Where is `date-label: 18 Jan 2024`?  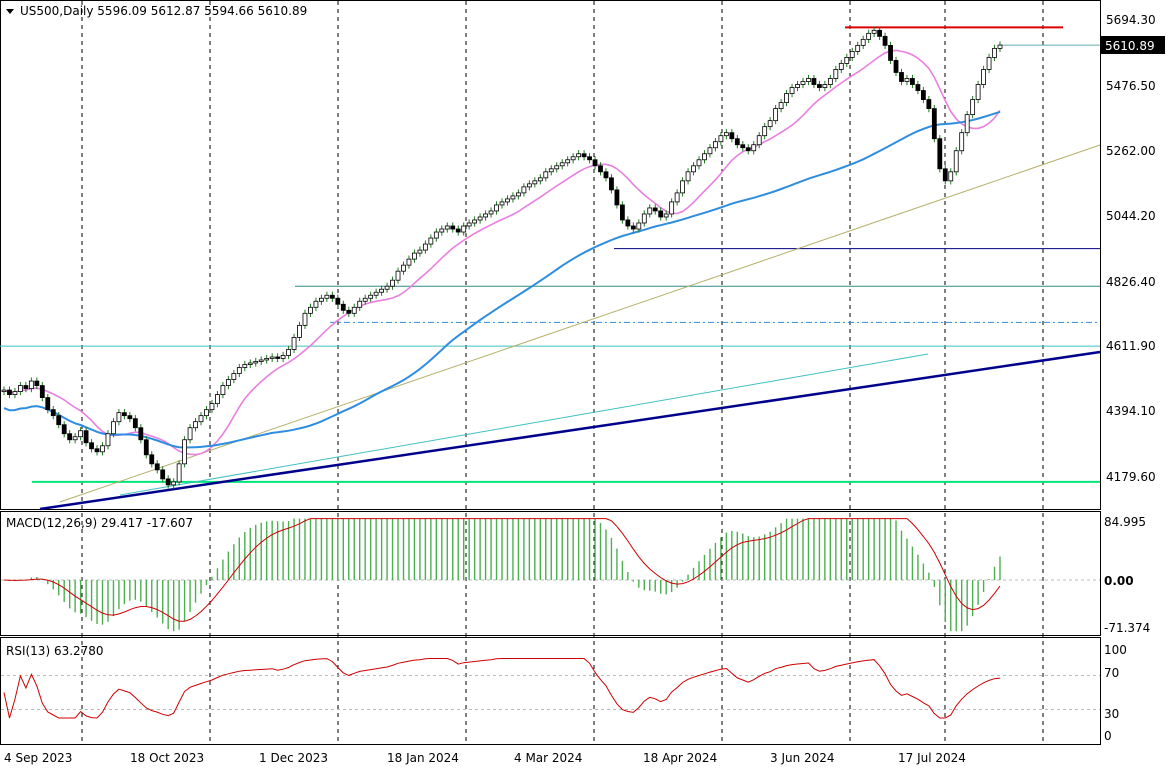
date-label: 18 Jan 2024 is located at coordinates (423, 758).